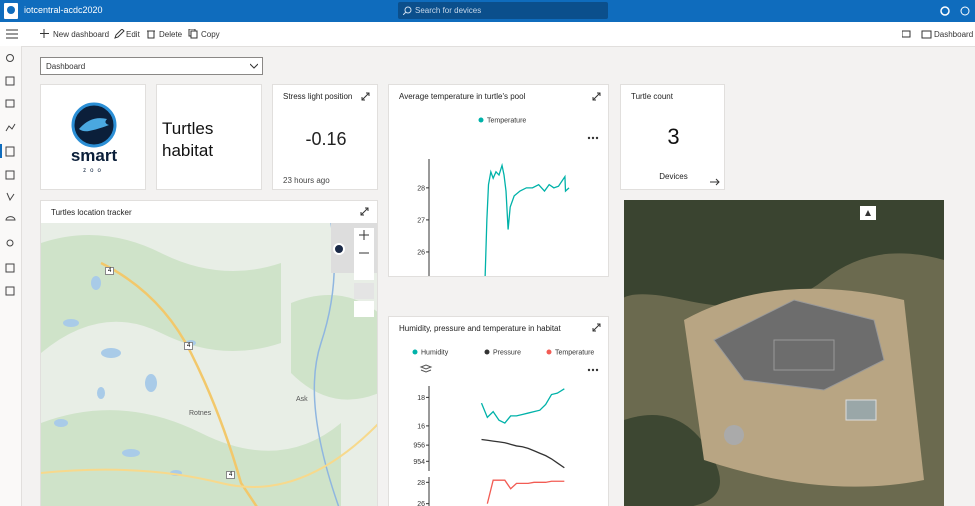 This screenshot has width=975, height=506. I want to click on legend-label: Humidity, so click(435, 353).